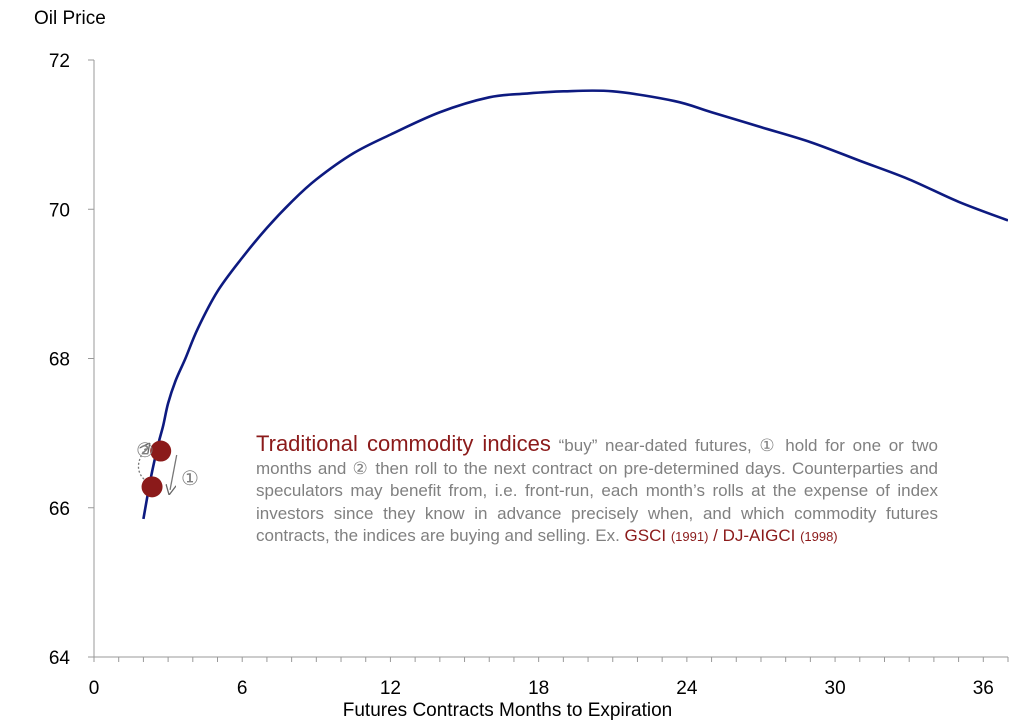  Describe the element at coordinates (538, 688) in the screenshot. I see `x-tick-label: 18` at that location.